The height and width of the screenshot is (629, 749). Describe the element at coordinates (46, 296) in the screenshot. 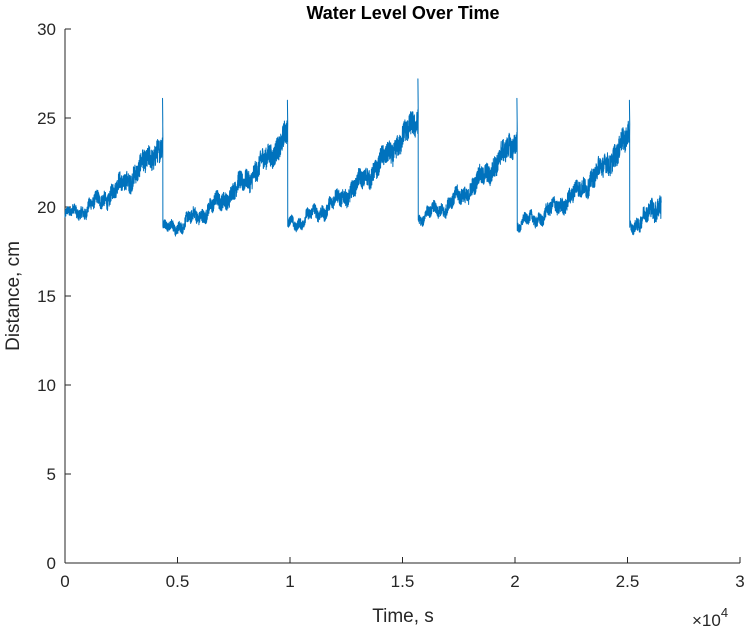

I see `y-tick-label: 15` at that location.